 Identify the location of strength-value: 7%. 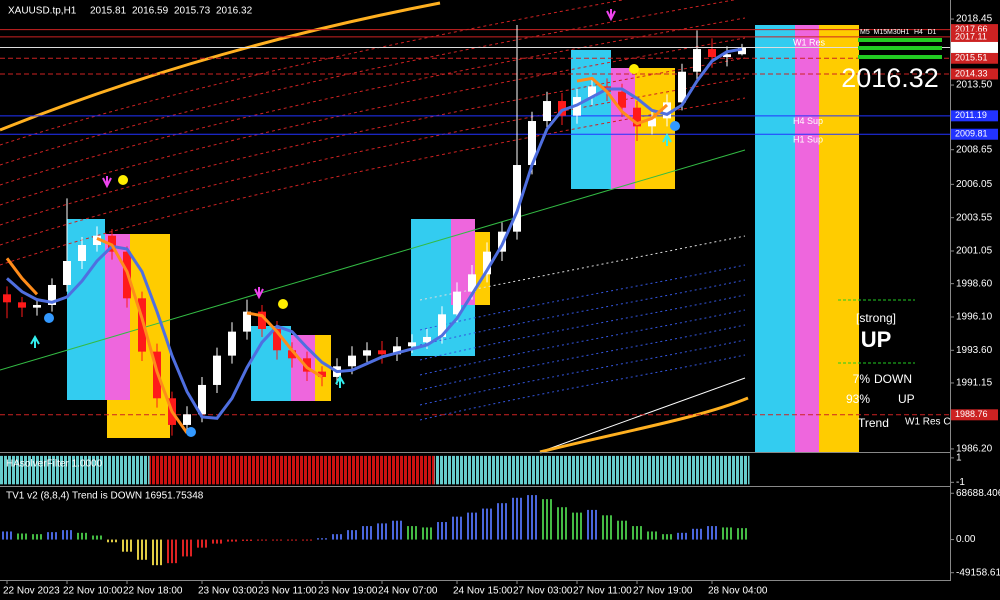
(862, 379).